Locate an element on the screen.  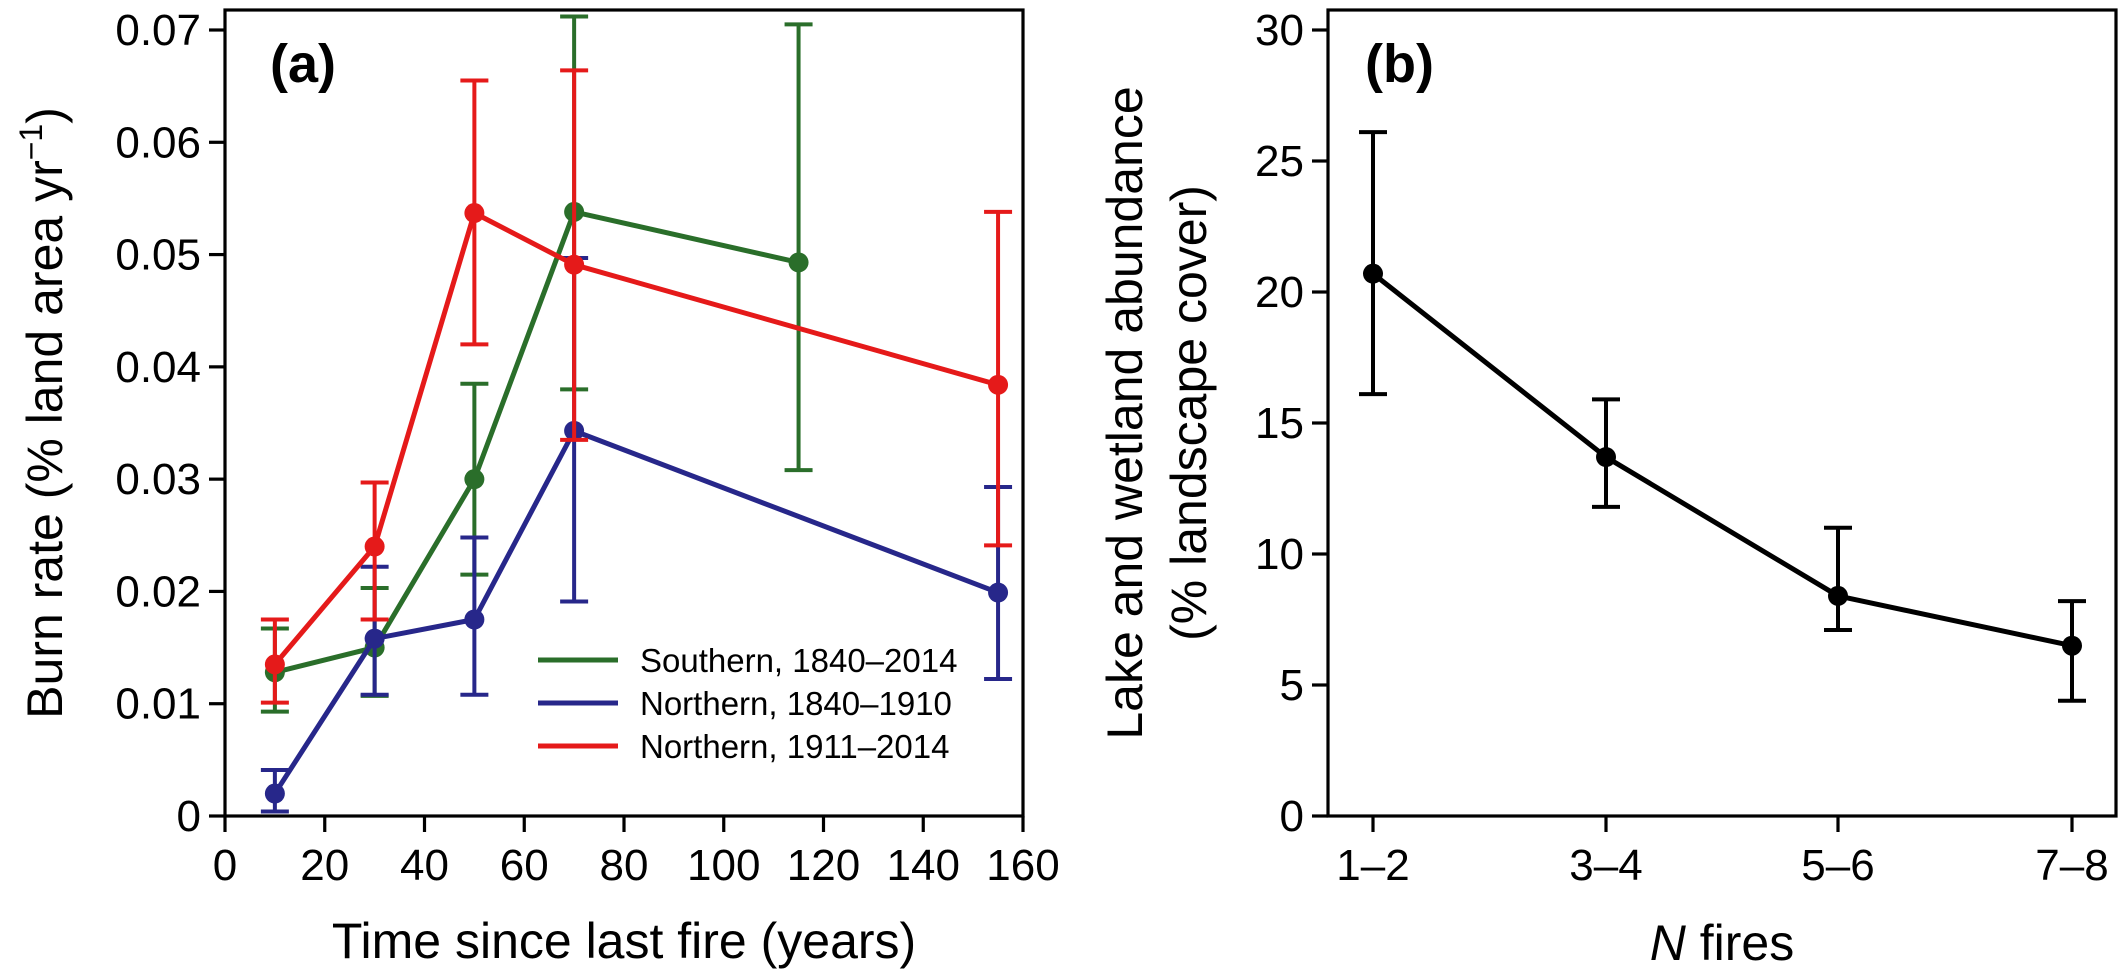
panel-b-x-axis-title-italic: N is located at coordinates (1668, 943).